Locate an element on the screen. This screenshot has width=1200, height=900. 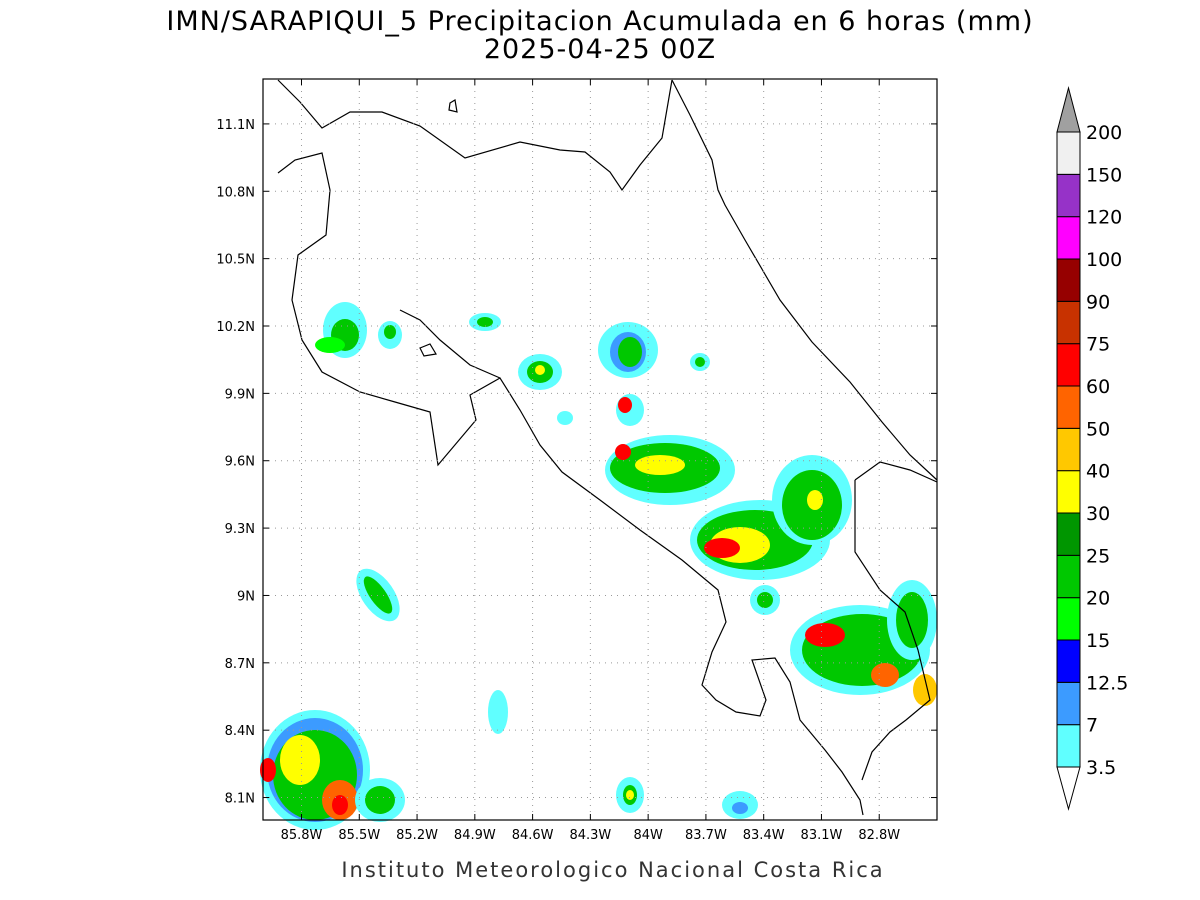
x-tick-label: 85.8W is located at coordinates (302, 835).